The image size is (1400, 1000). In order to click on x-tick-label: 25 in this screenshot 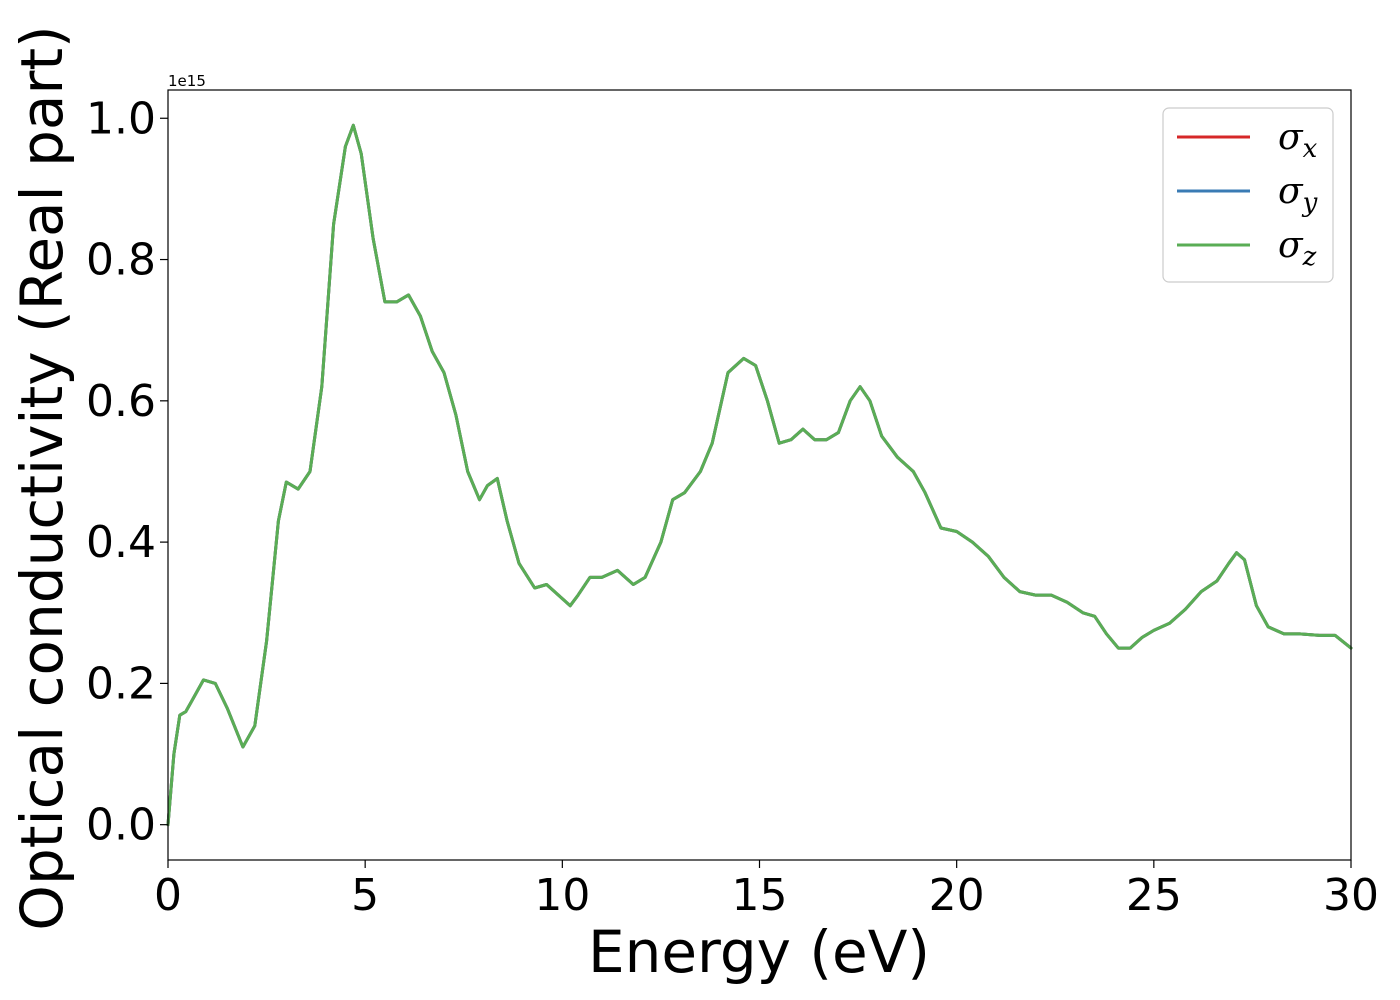, I will do `click(1154, 895)`.